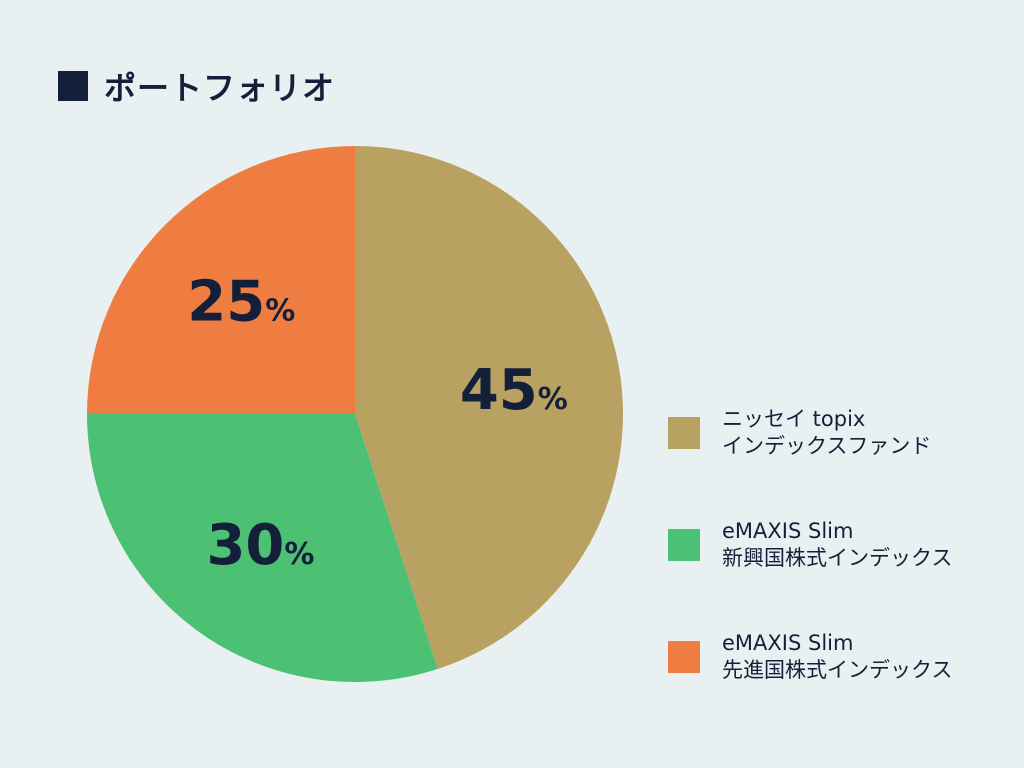 The height and width of the screenshot is (768, 1024). I want to click on legend-item: ニッセイ topix インデックスファンド, so click(843, 433).